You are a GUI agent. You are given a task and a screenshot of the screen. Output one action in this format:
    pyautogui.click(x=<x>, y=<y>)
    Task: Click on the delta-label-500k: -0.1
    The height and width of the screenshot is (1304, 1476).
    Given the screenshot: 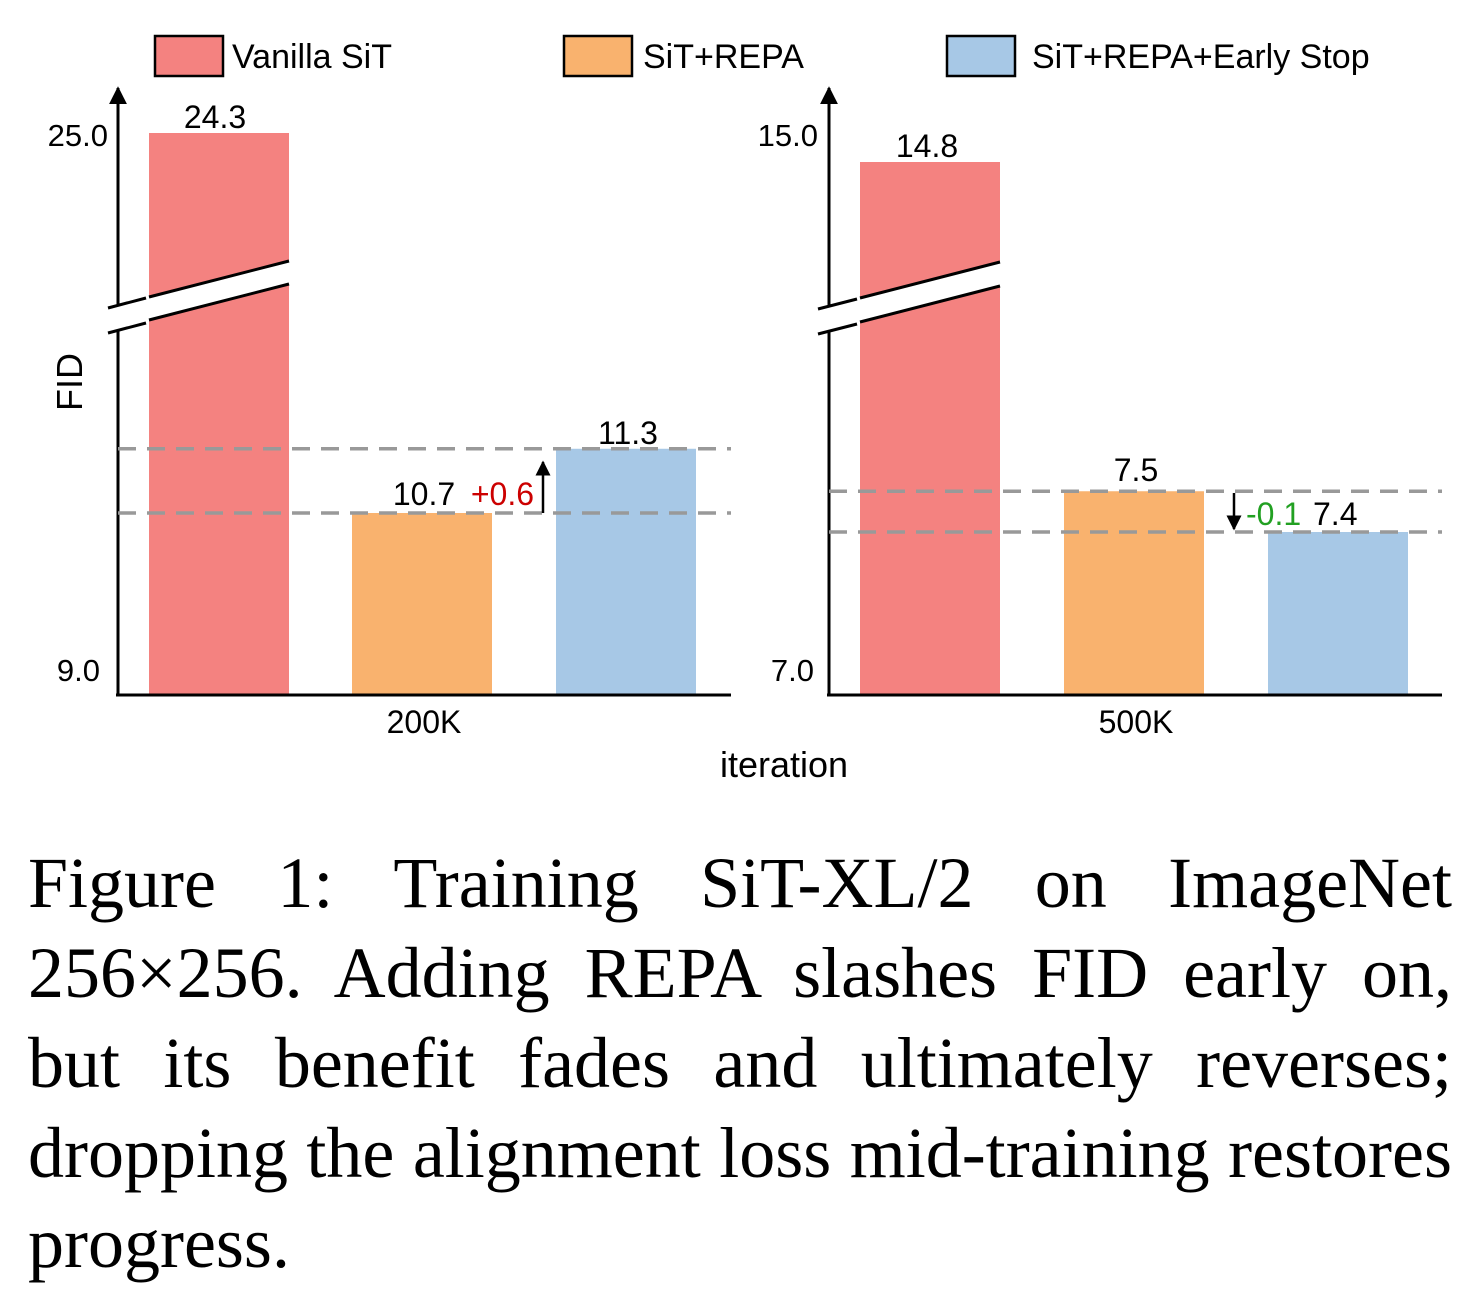 What is the action you would take?
    pyautogui.click(x=1273, y=514)
    